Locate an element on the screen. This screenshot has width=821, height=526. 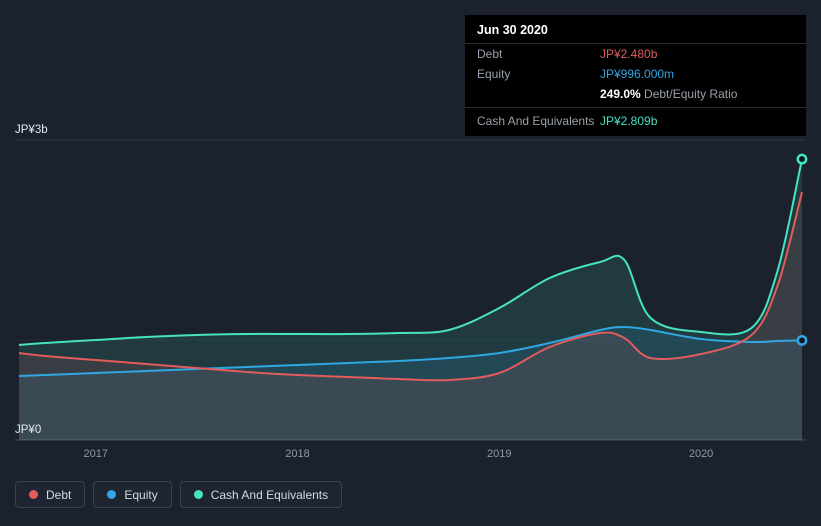
tooltip-ratio-percent: 249.0% is located at coordinates (620, 94).